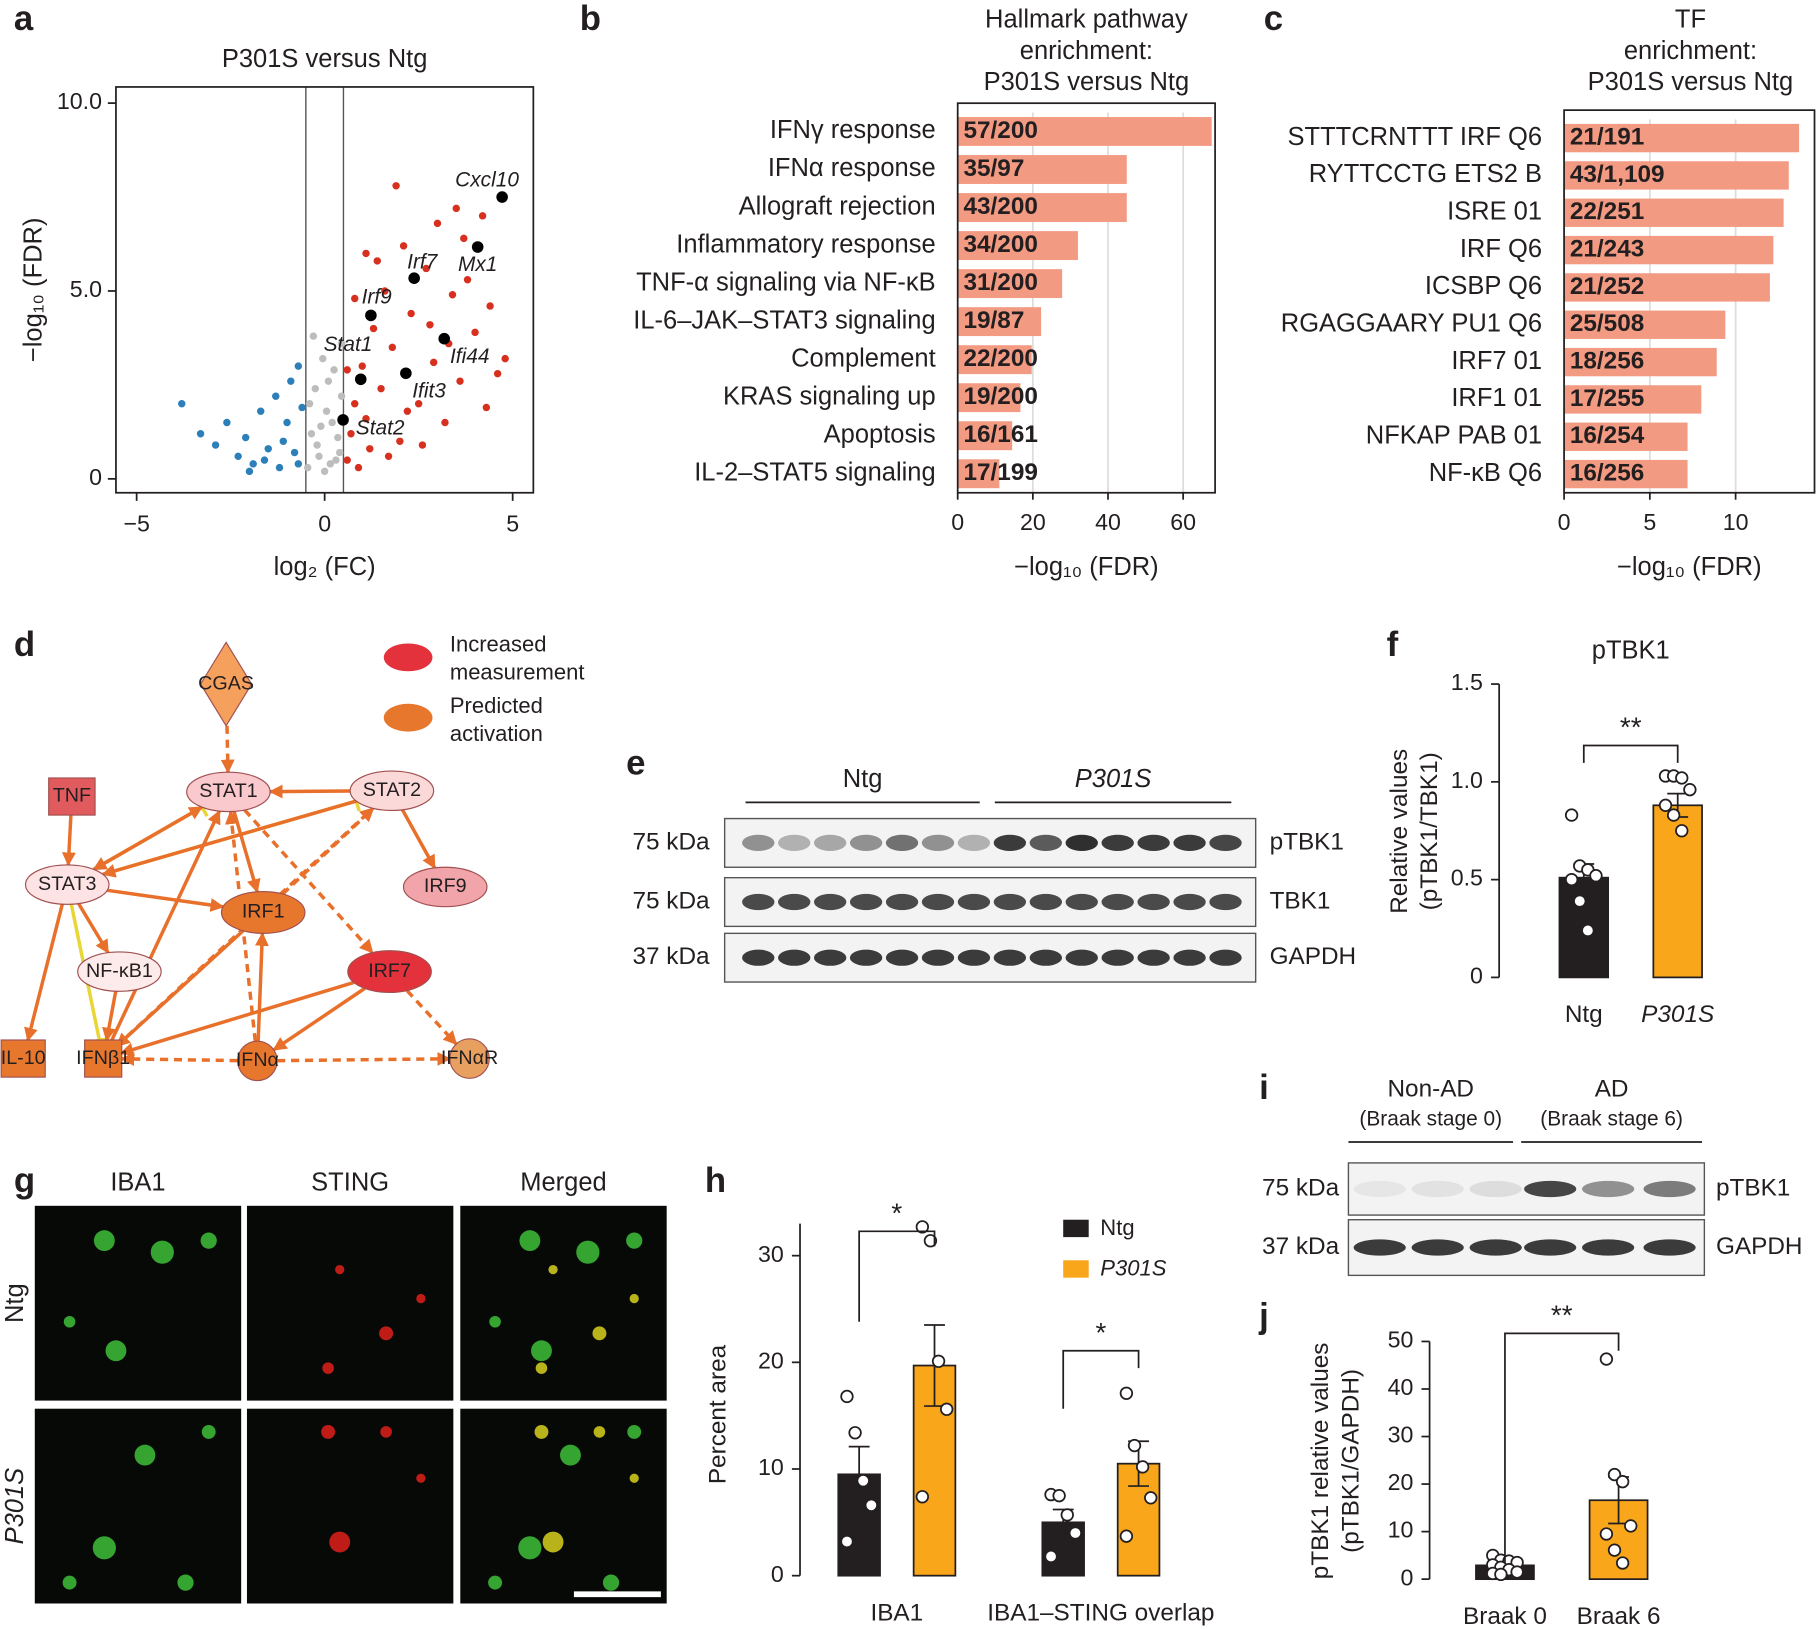  What do you see at coordinates (496, 733) in the screenshot?
I see `legend-label: activation` at bounding box center [496, 733].